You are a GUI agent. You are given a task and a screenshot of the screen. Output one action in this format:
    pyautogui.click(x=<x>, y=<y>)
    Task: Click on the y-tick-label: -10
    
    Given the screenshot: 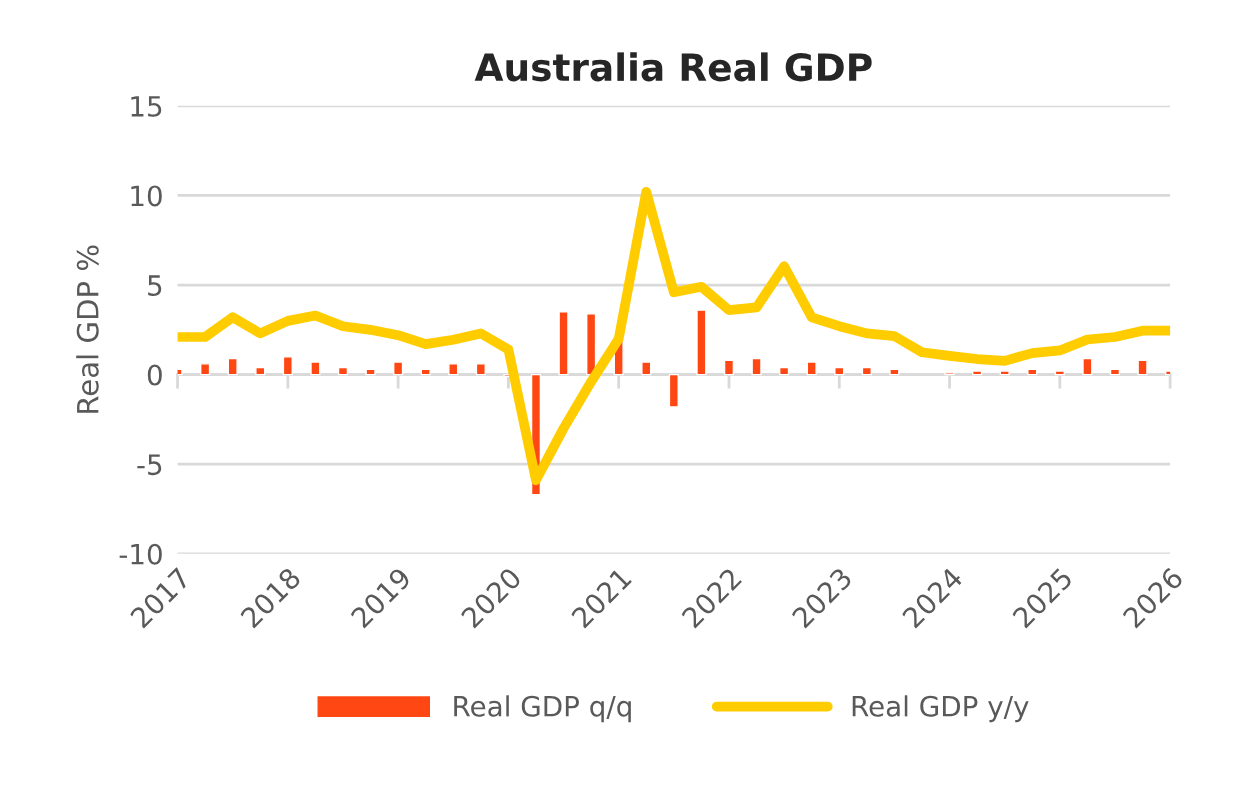 What is the action you would take?
    pyautogui.click(x=140, y=554)
    